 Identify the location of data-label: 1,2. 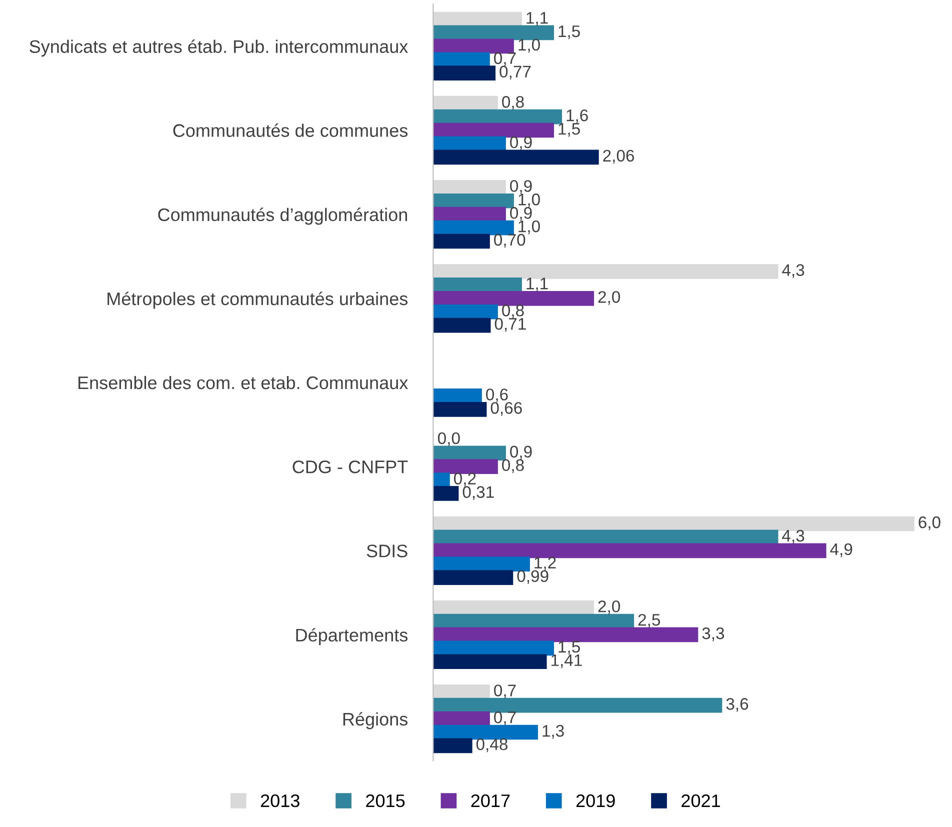
(545, 563).